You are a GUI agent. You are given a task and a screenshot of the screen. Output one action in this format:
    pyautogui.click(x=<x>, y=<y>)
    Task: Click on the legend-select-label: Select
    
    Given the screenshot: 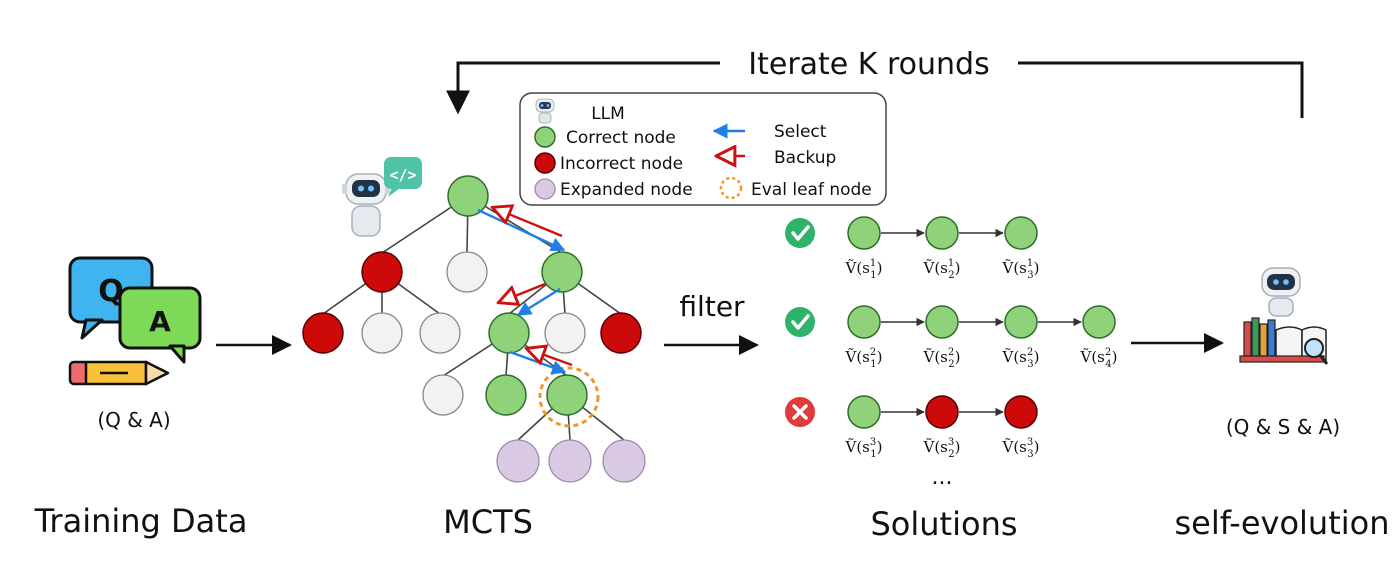 What is the action you would take?
    pyautogui.click(x=800, y=132)
    